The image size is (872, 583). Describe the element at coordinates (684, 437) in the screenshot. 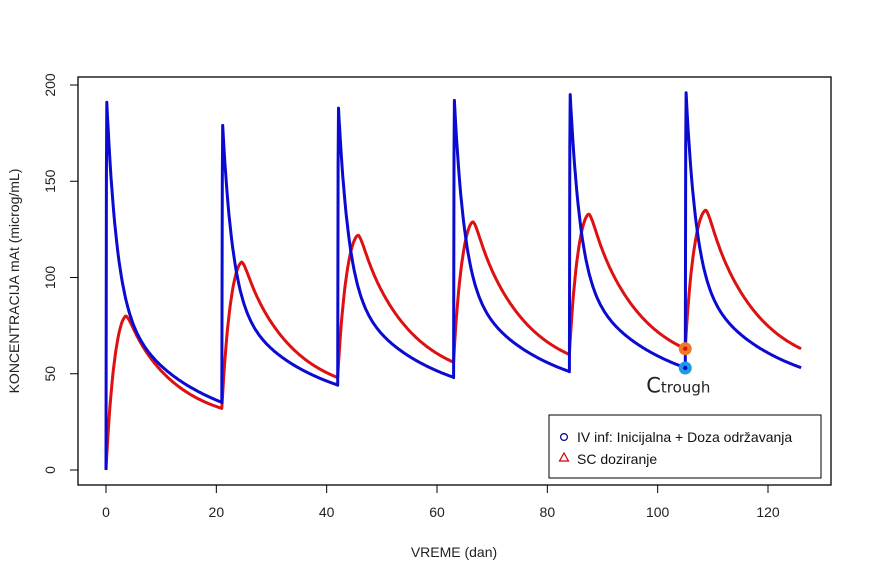

I see `legend-label-iv: IV inf: Inicijalna + Doza održavanja` at that location.